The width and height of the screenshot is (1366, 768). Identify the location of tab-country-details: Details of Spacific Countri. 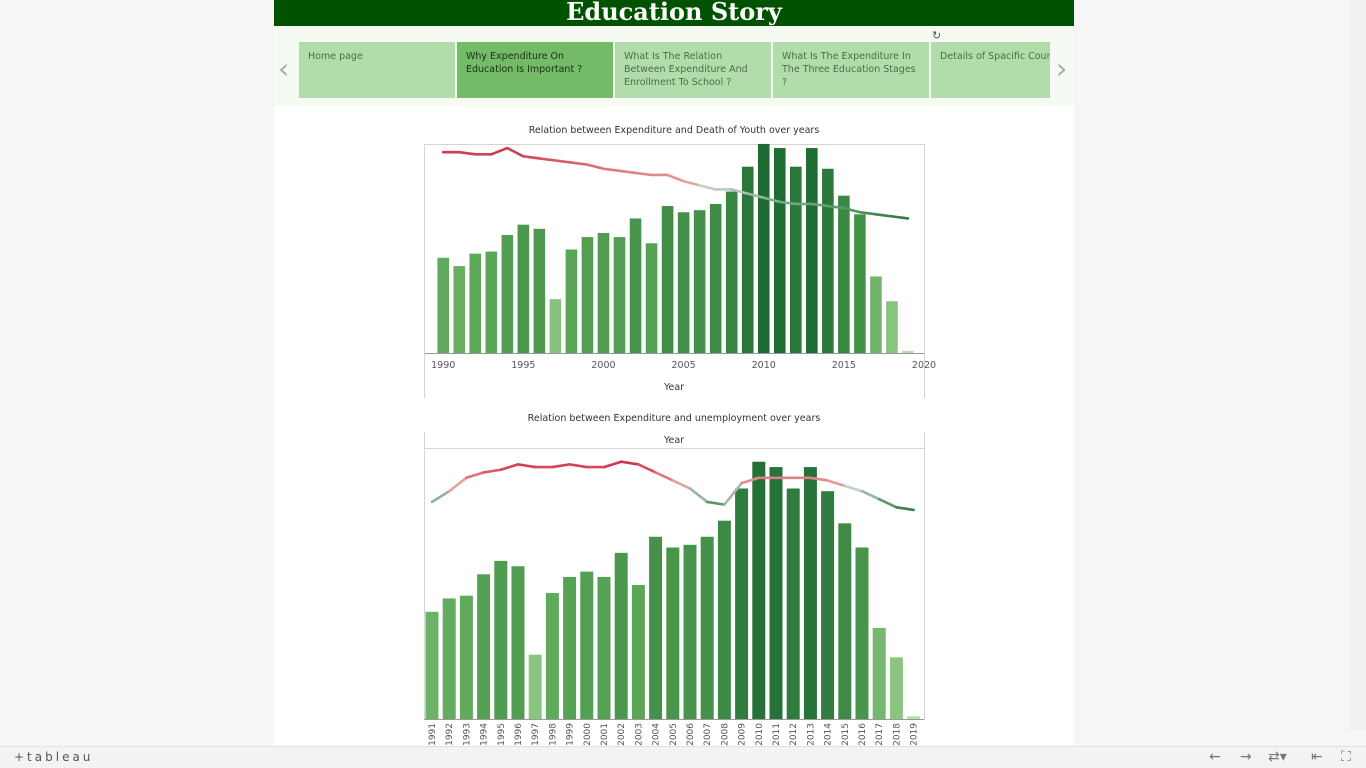
(990, 70).